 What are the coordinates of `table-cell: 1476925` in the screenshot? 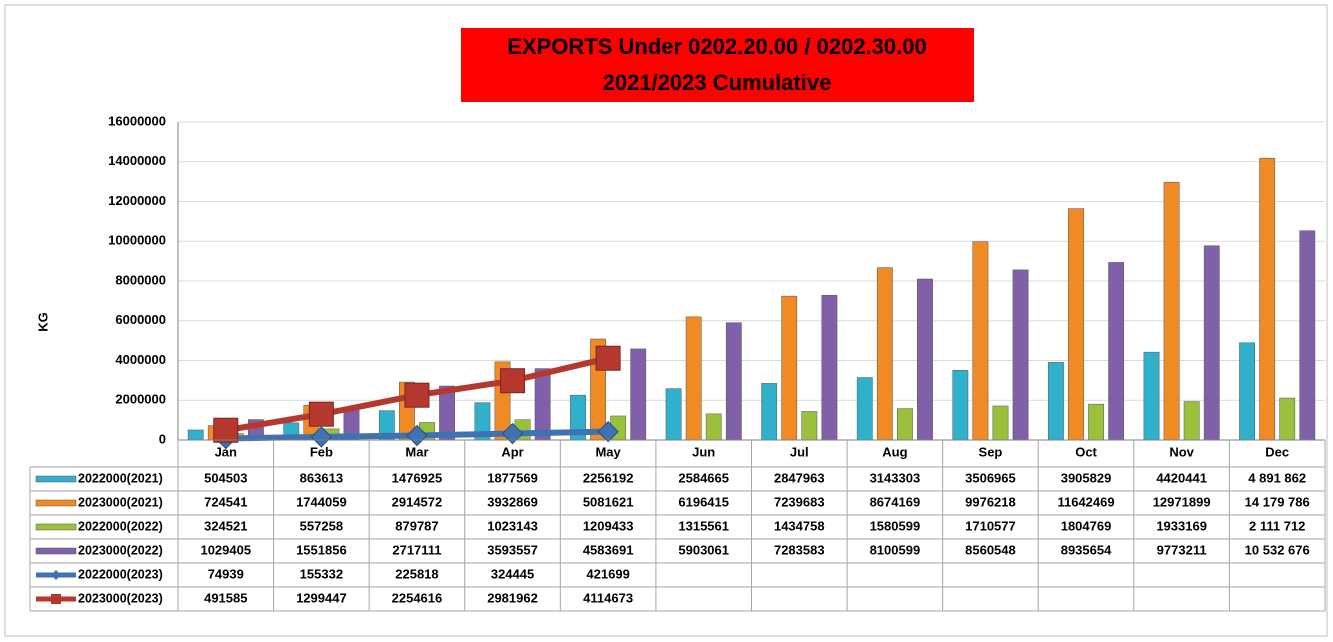 It's located at (417, 477).